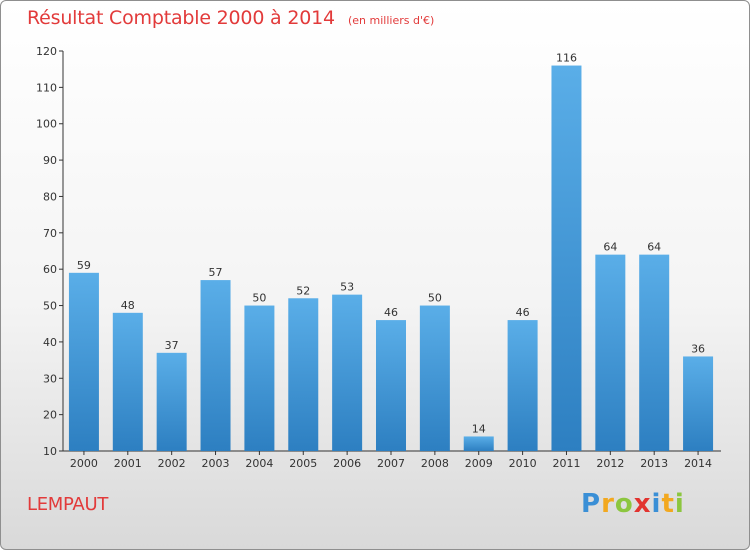  Describe the element at coordinates (128, 305) in the screenshot. I see `bar-value-label: 48` at that location.